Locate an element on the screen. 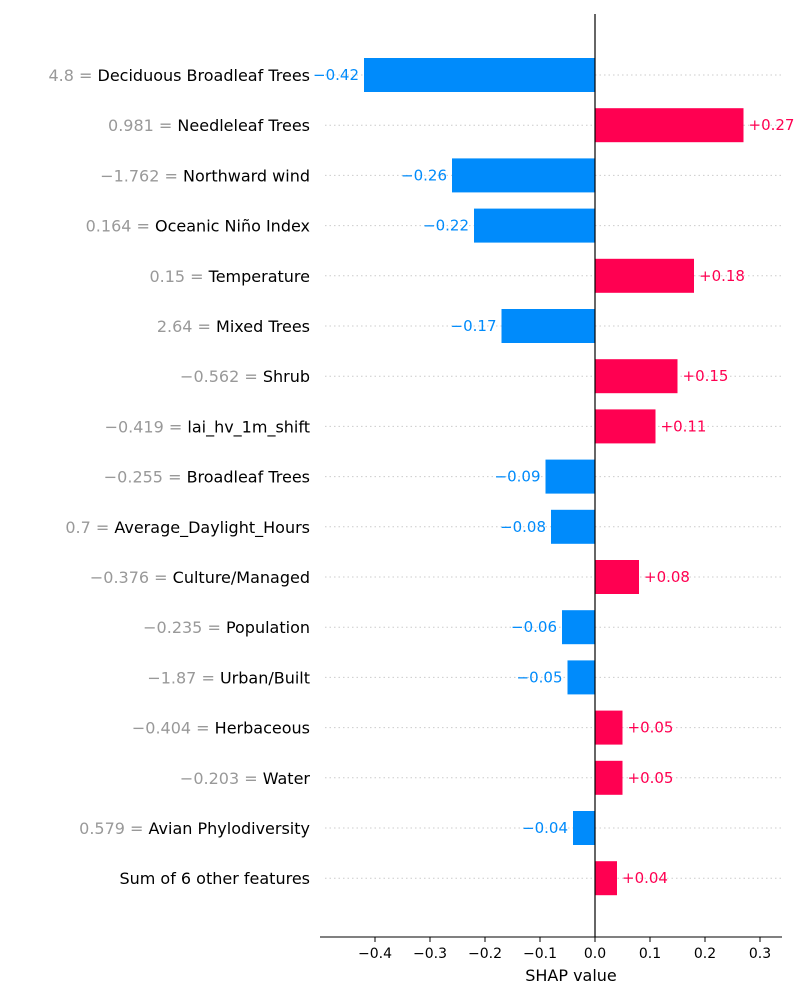 The image size is (800, 1004). feature-label: 4.8 = Deciduous Broadleaf Trees is located at coordinates (179, 75).